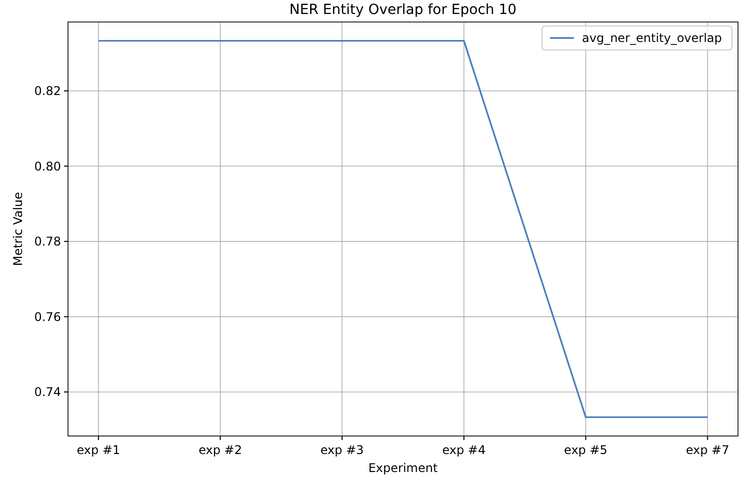  Describe the element at coordinates (403, 10) in the screenshot. I see `chart-title: NER Entity Overlap for Epoch 10` at that location.